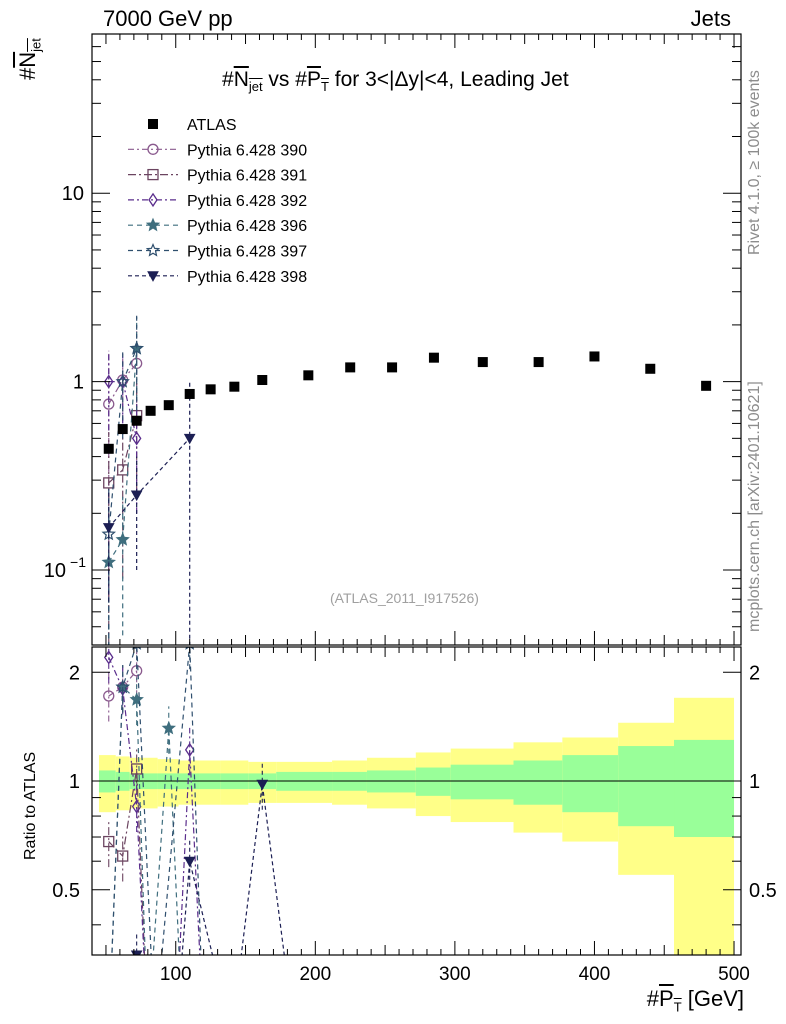 The height and width of the screenshot is (1024, 786). Describe the element at coordinates (247, 176) in the screenshot. I see `legend-label: Pythia 6.428 391` at that location.